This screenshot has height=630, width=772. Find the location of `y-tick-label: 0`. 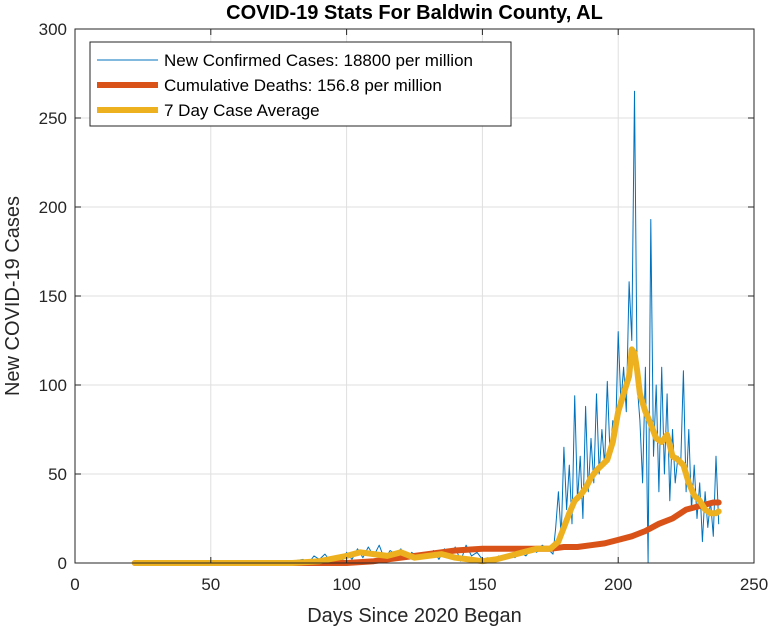

y-tick-label: 0 is located at coordinates (62, 563).